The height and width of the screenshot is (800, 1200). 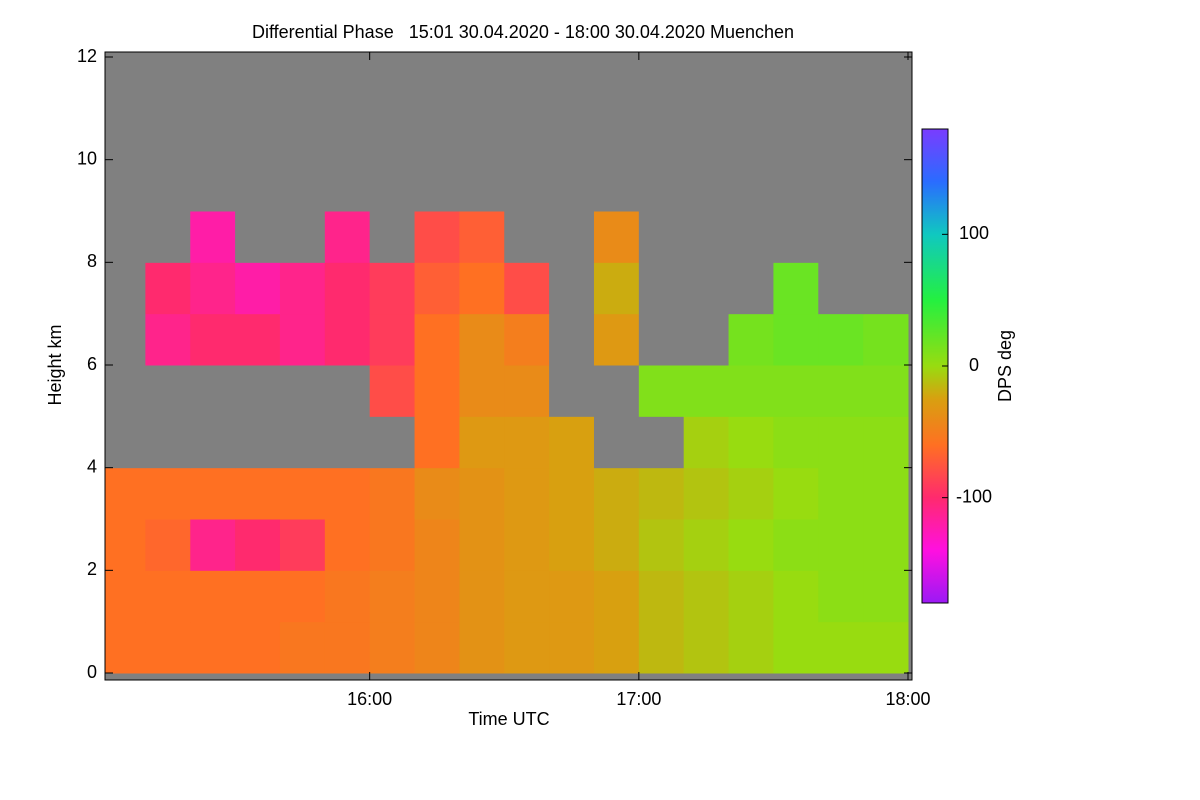 What do you see at coordinates (974, 233) in the screenshot?
I see `colorbar-tick-label: 100` at bounding box center [974, 233].